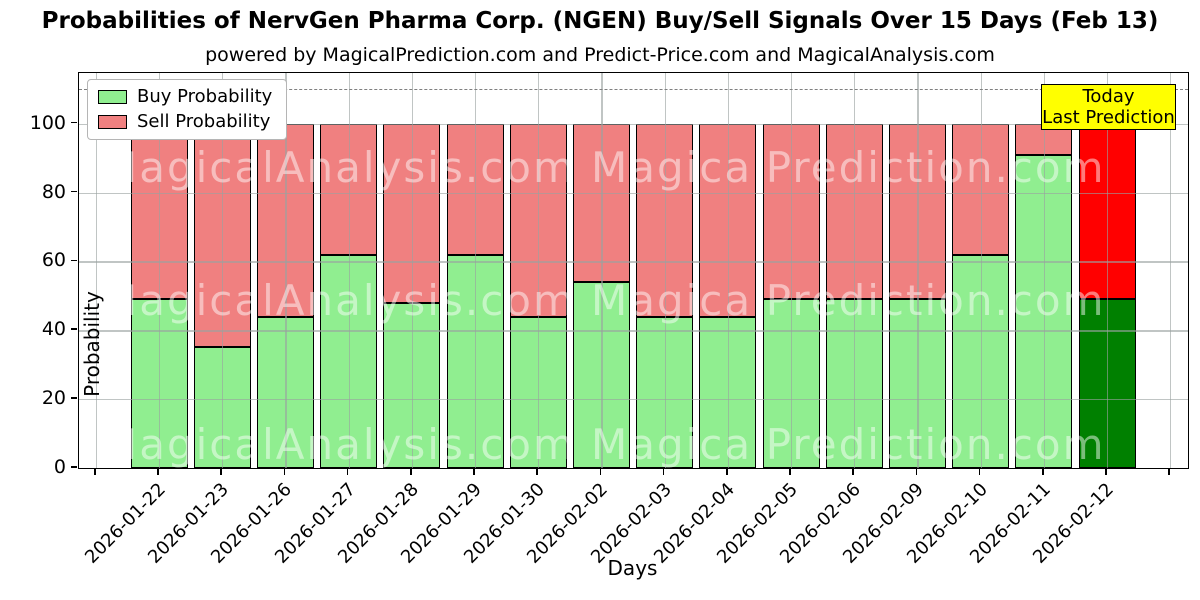  I want to click on legend-label-sell: Sell Probability, so click(204, 121).